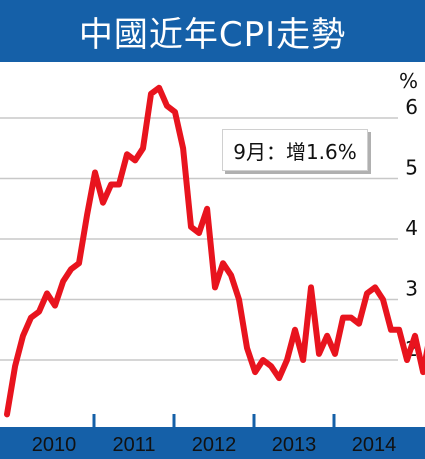 Image resolution: width=425 pixels, height=459 pixels. I want to click on x-tick-label-2012: 2012, so click(214, 445).